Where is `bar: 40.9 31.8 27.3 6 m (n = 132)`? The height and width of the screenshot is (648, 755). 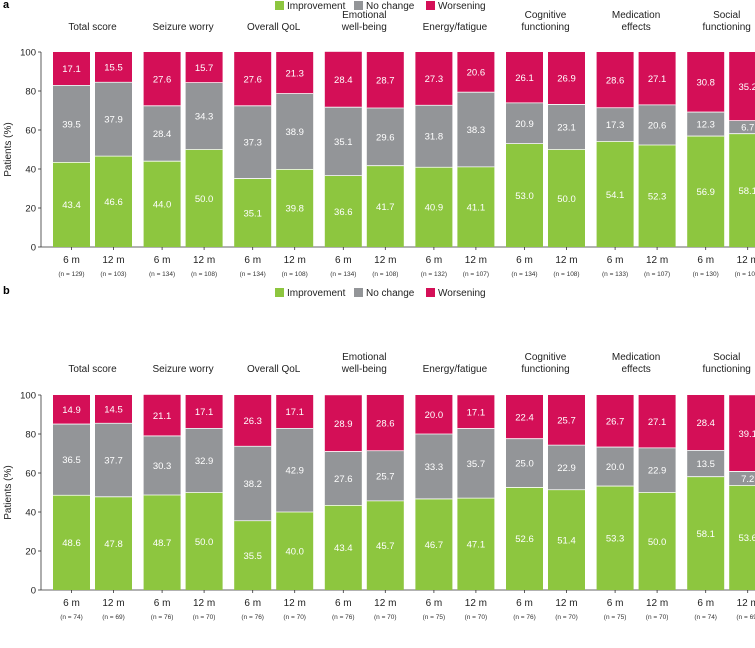 bar: 40.9 31.8 27.3 6 m (n = 132) is located at coordinates (434, 165).